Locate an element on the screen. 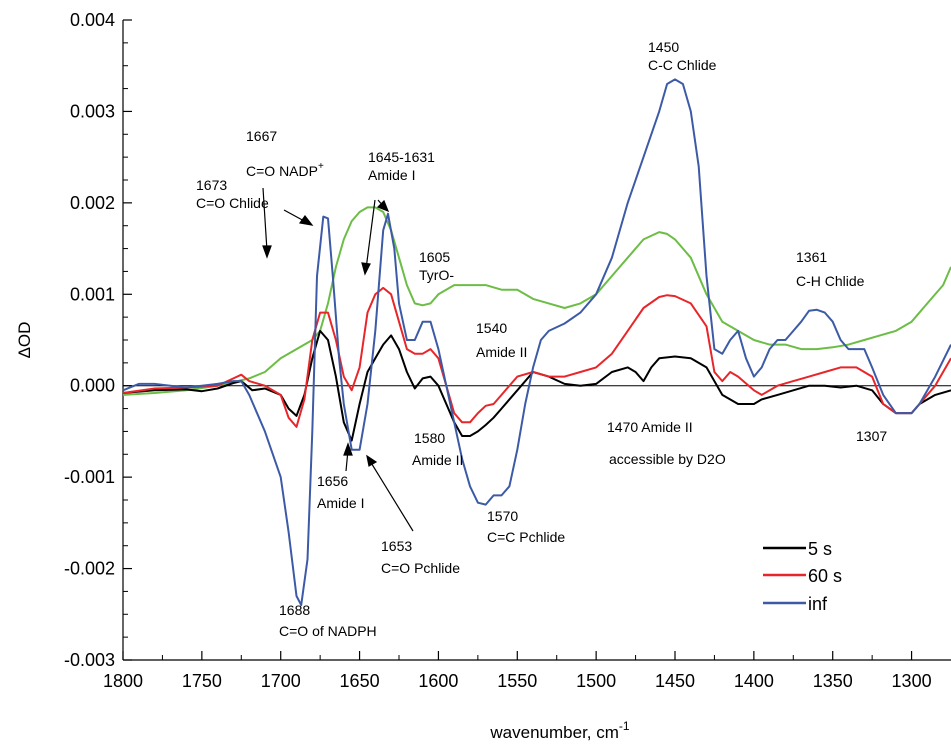 The image size is (951, 749). annotation-1653-line2: C=O Pchlide is located at coordinates (420, 568).